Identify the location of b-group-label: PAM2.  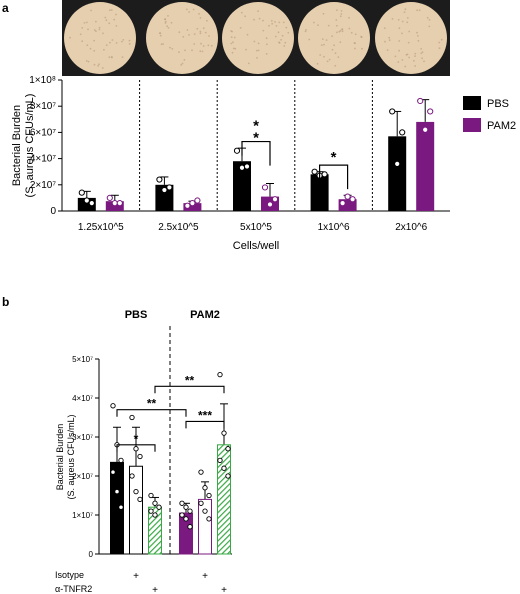
(205, 315).